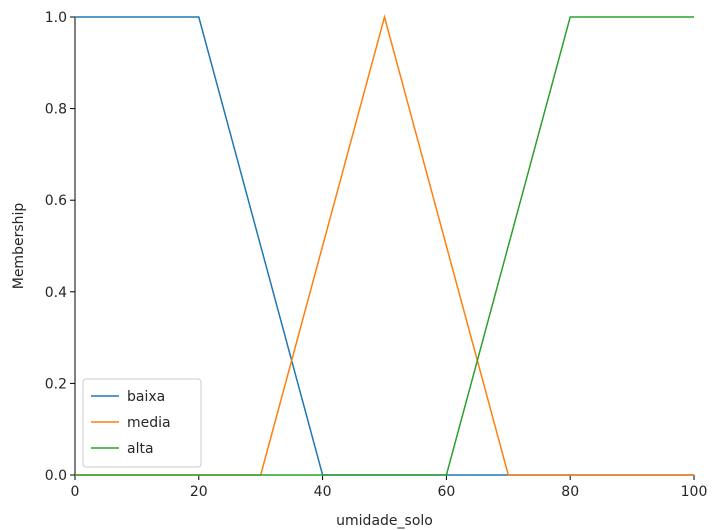 The image size is (717, 530). What do you see at coordinates (146, 397) in the screenshot?
I see `legend-label-baixa: baixa` at bounding box center [146, 397].